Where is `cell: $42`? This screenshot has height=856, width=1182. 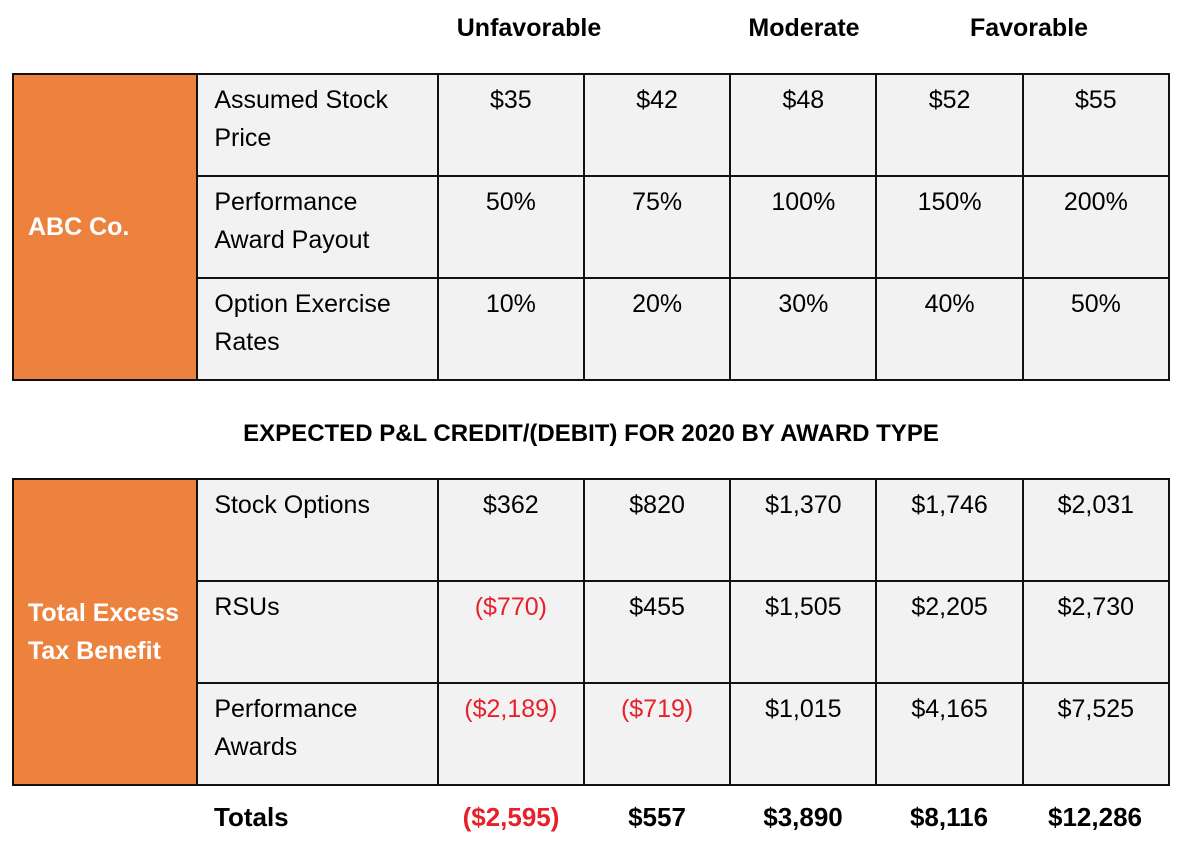
cell: $42 is located at coordinates (657, 125).